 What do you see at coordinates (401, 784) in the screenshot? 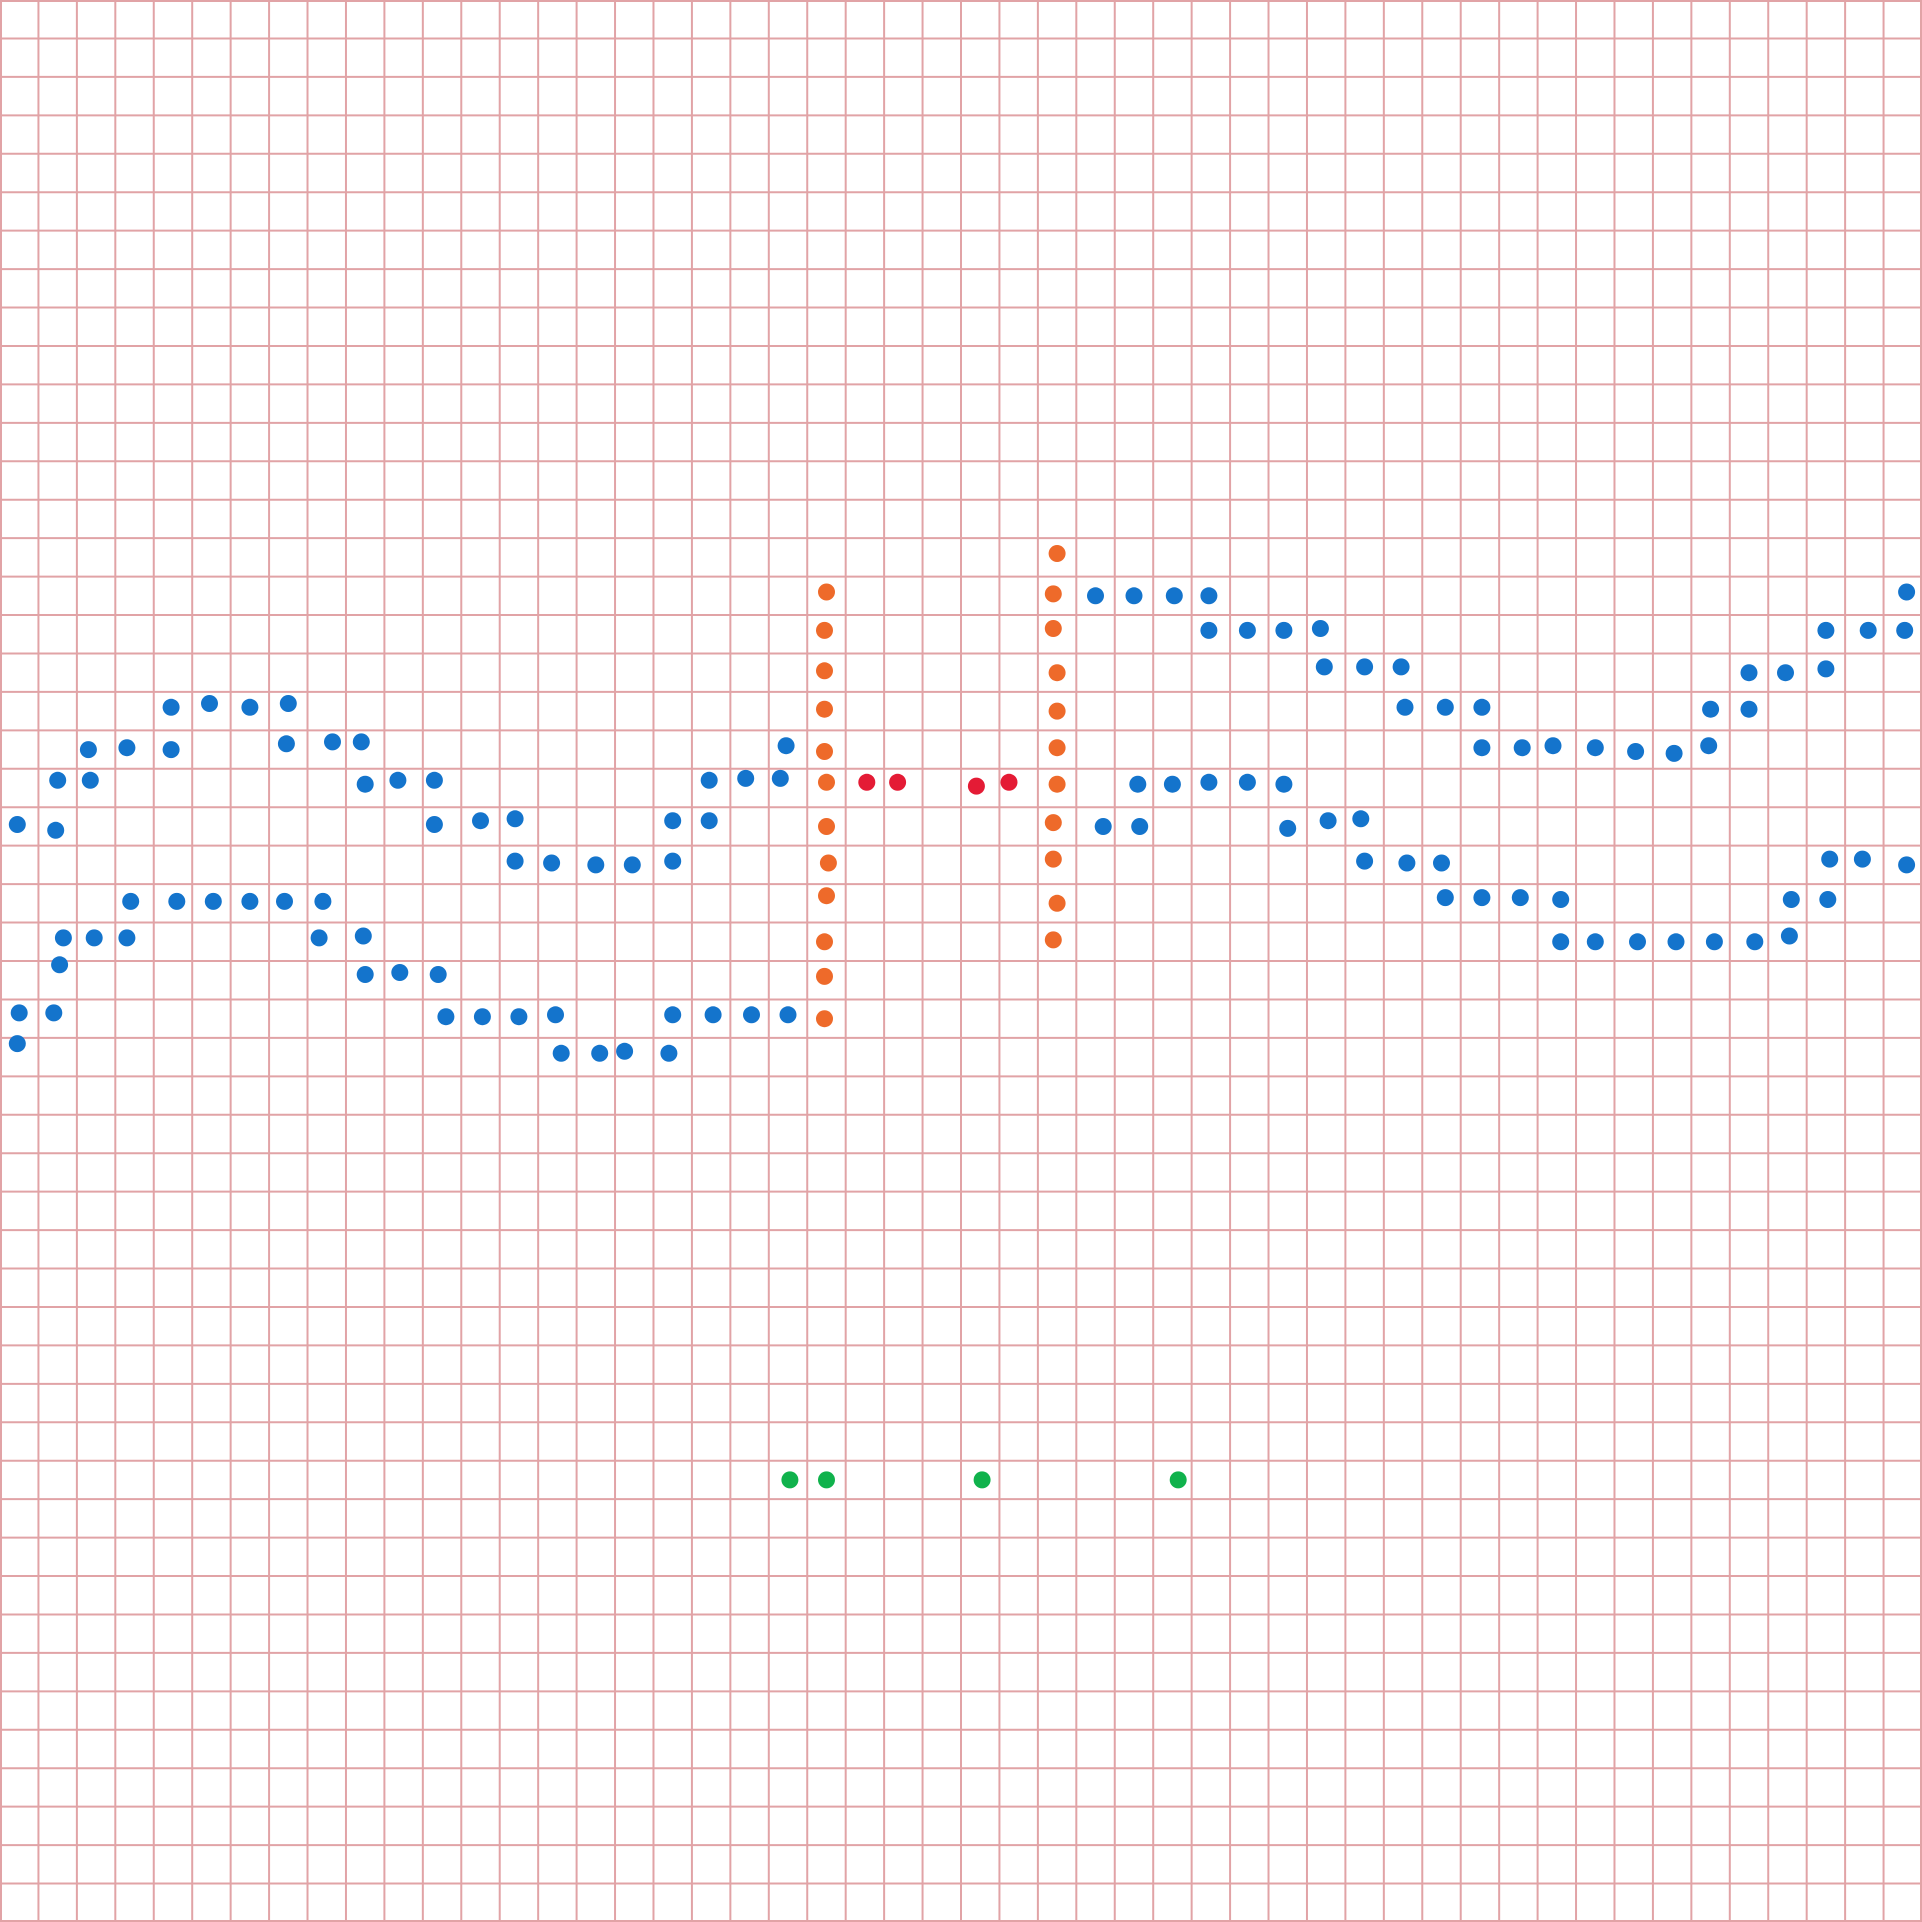
I see `blue-left-upper-wave` at bounding box center [401, 784].